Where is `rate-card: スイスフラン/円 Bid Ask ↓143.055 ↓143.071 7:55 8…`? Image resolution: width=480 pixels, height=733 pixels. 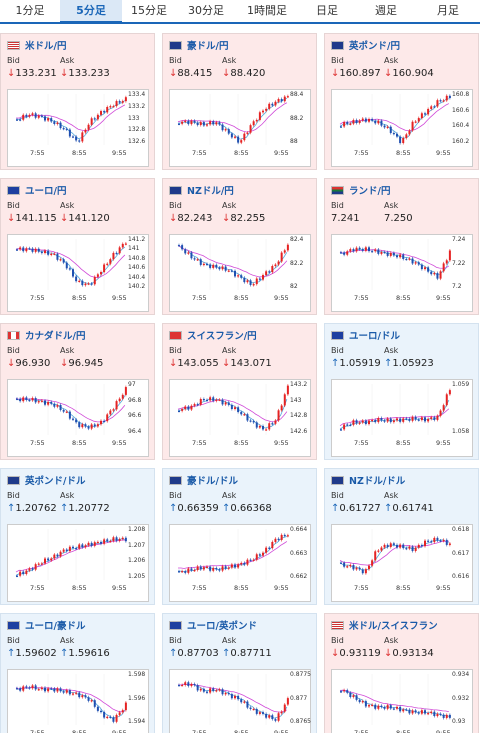 rate-card: スイスフラン/円 Bid Ask ↓143.055 ↓143.071 7:55 8… is located at coordinates (239, 391).